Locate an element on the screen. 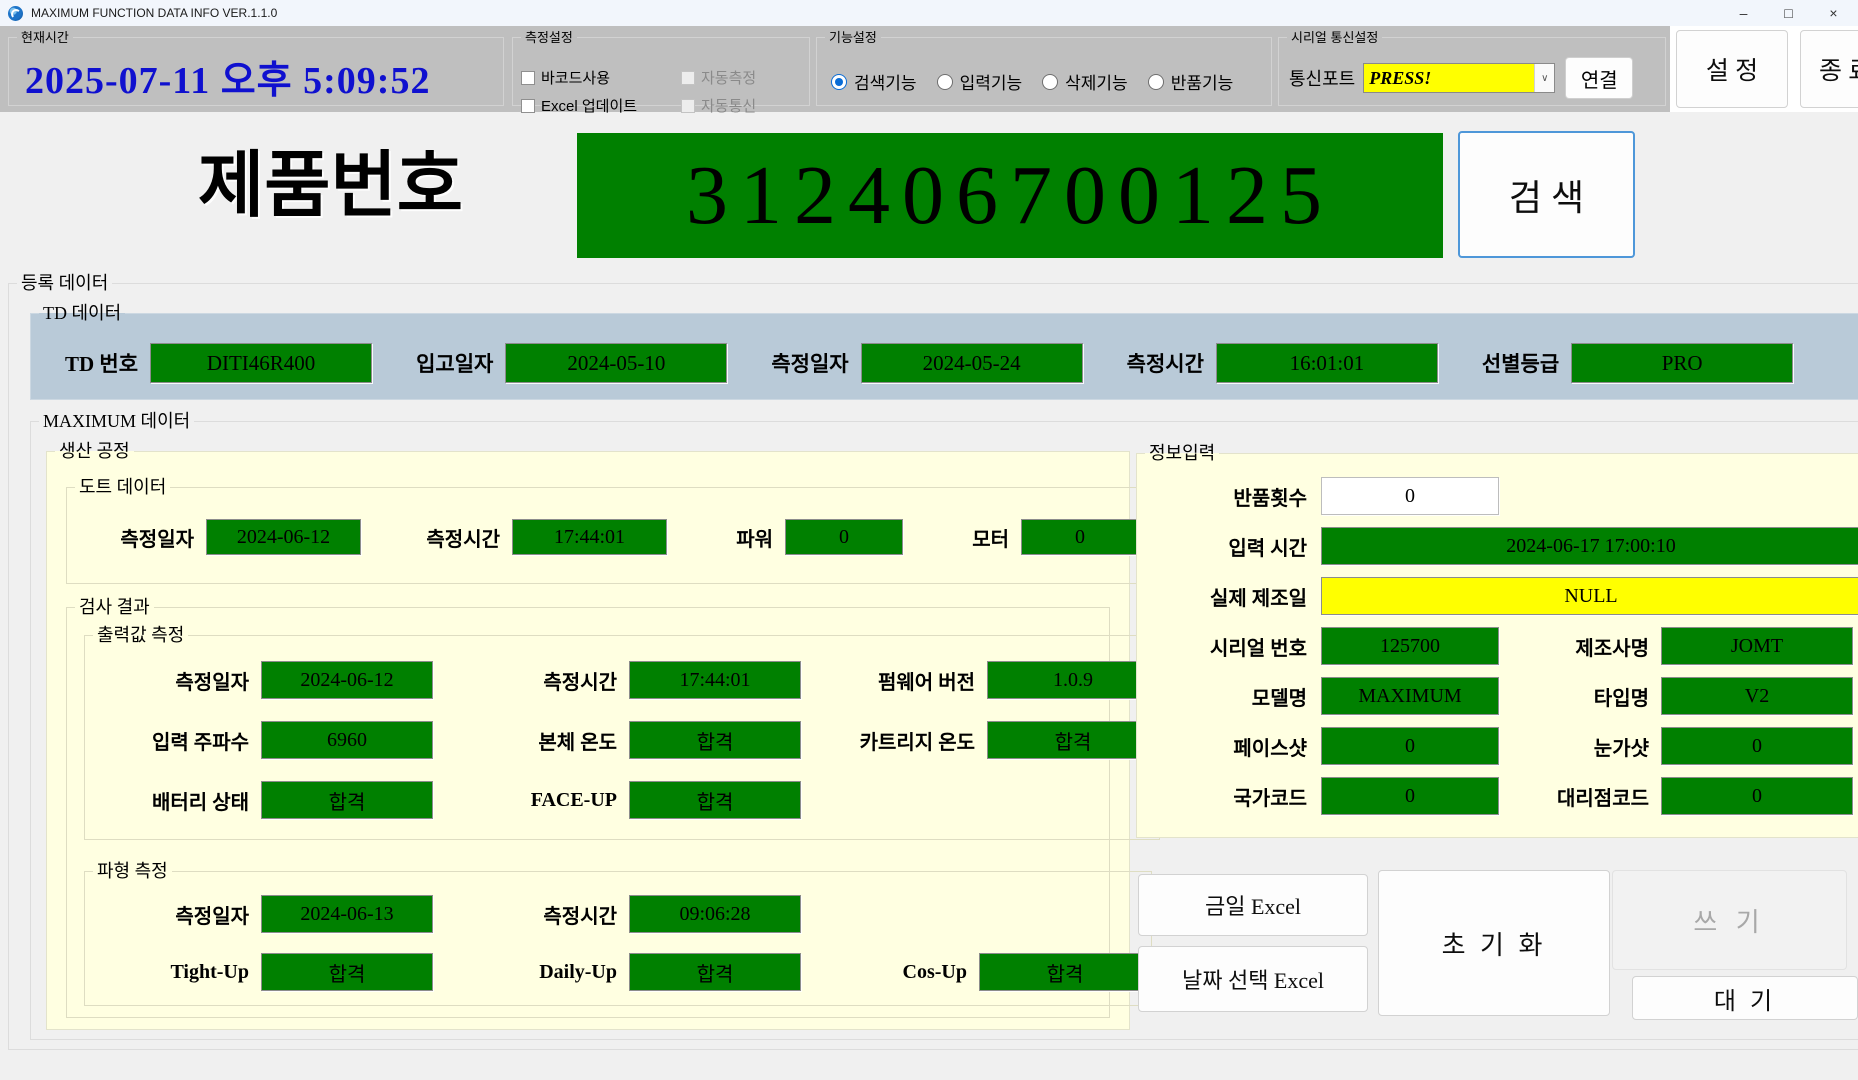  daily-up-value: 합격 is located at coordinates (715, 972).